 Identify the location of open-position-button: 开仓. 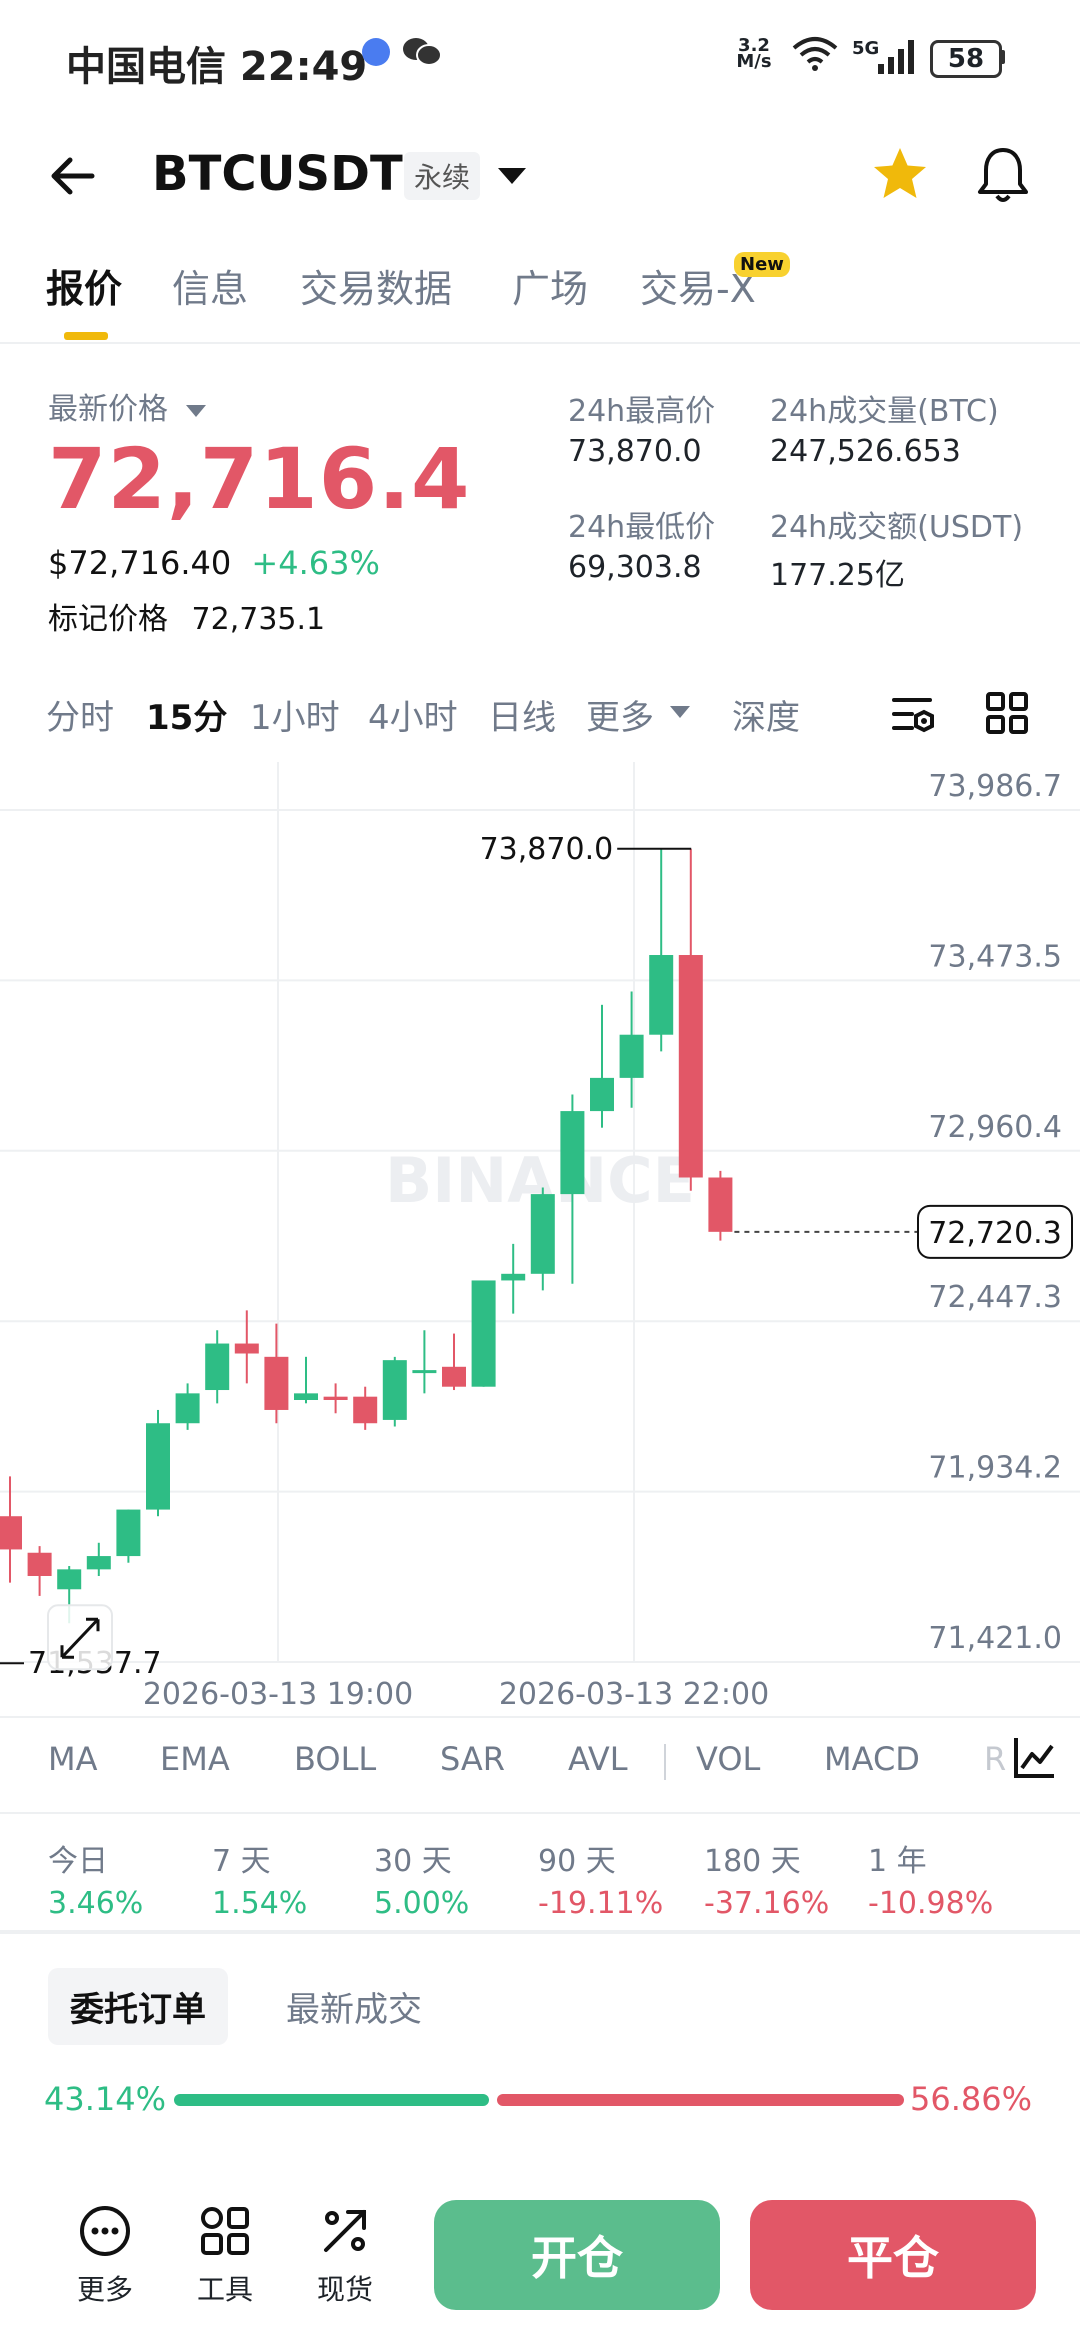
(577, 2255).